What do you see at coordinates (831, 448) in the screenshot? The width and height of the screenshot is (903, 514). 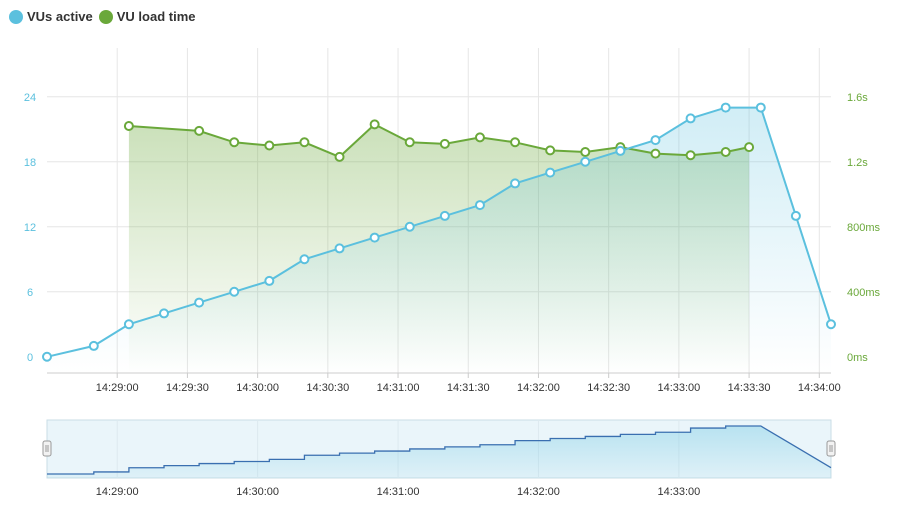 I see `navigator-handle-right` at bounding box center [831, 448].